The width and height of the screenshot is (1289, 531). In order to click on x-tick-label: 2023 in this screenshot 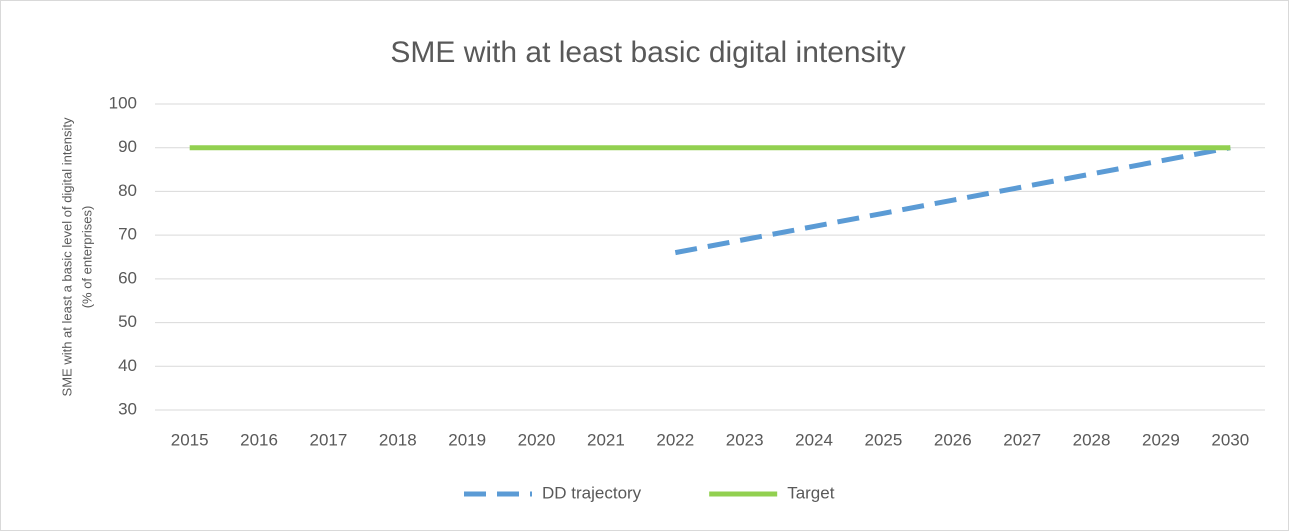, I will do `click(745, 439)`.